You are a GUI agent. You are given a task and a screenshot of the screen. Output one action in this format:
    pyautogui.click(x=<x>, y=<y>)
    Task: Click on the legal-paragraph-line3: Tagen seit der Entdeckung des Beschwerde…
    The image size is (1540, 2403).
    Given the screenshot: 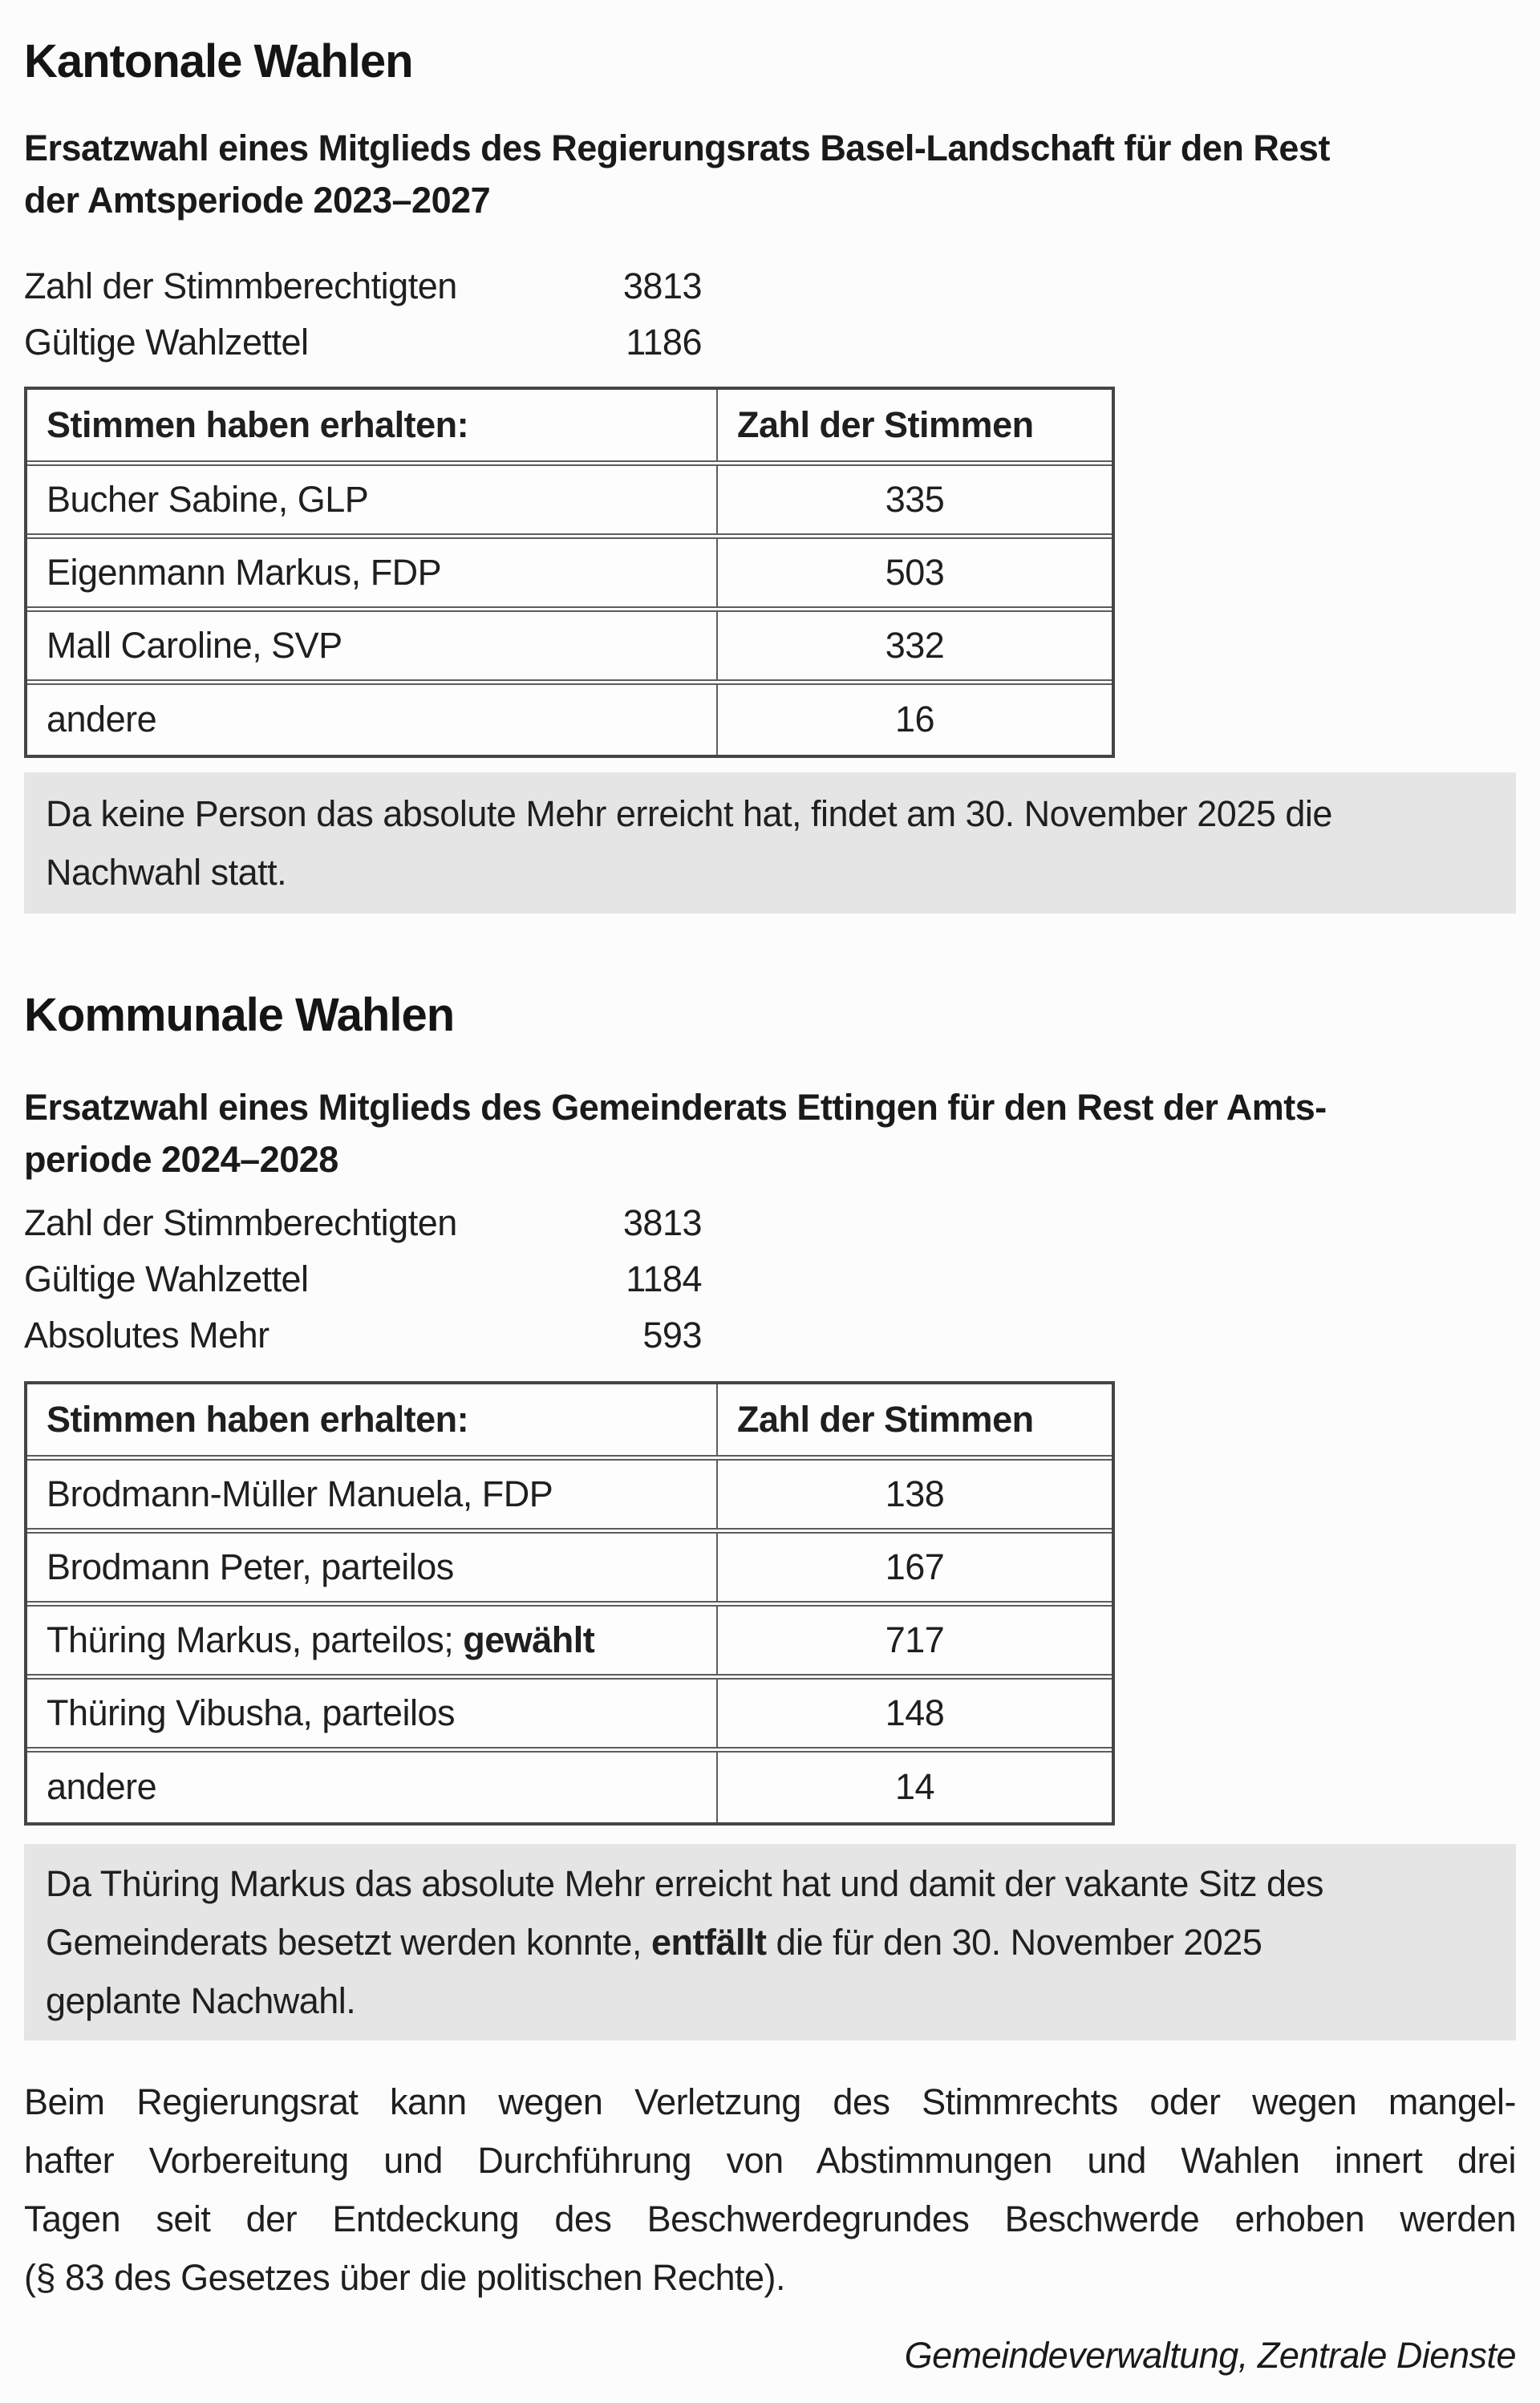 What is the action you would take?
    pyautogui.click(x=771, y=2218)
    